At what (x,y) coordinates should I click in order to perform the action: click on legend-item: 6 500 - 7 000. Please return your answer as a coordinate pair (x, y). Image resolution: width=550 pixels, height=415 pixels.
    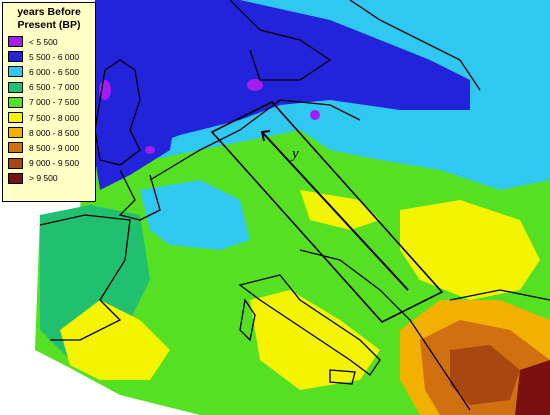
    Looking at the image, I should click on (49, 87).